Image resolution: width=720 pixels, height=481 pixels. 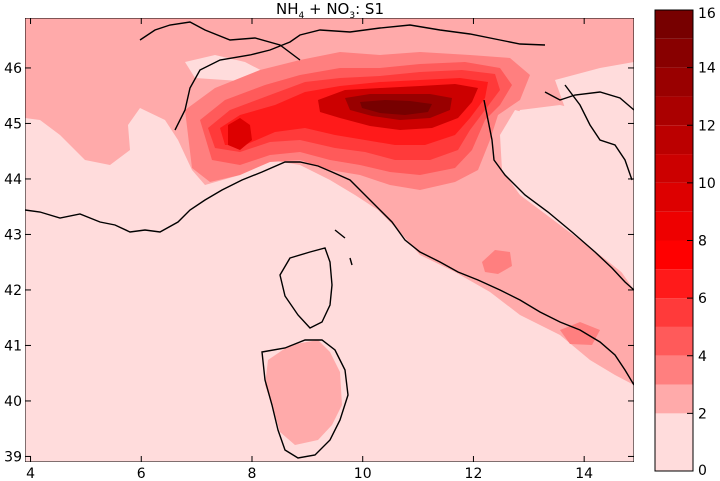 I want to click on level-4-6-patch-sardinia, so click(x=580, y=333).